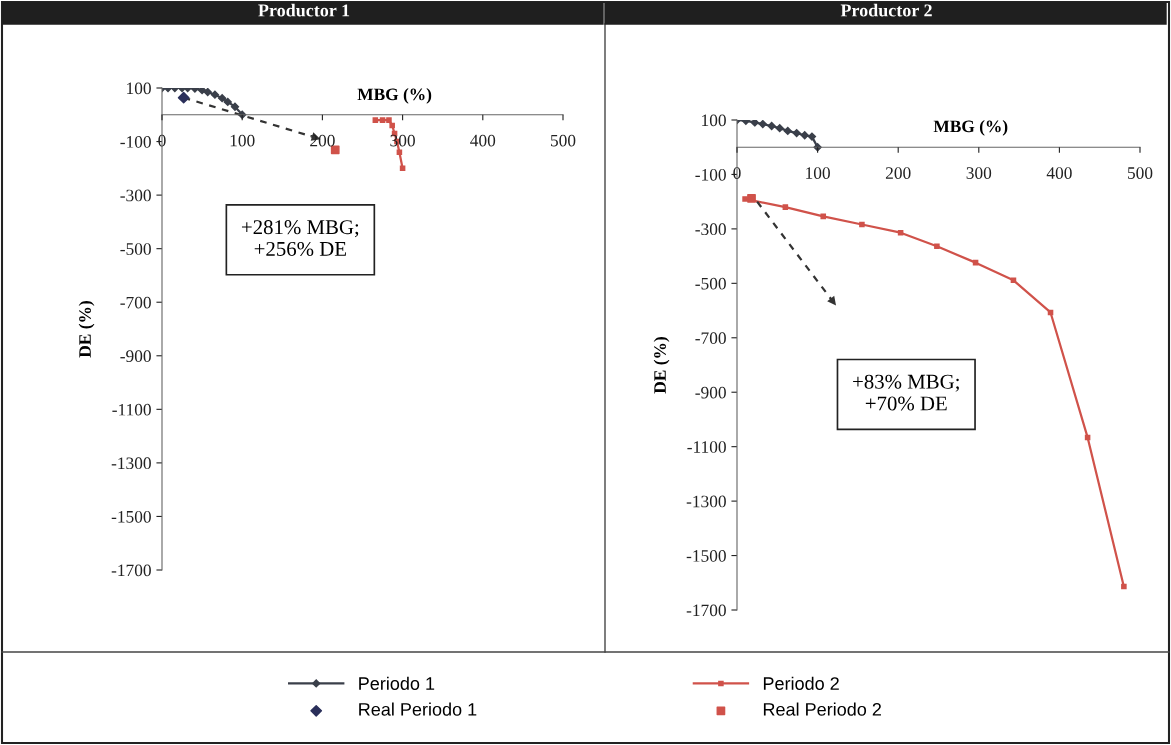  I want to click on legend-label: Periodo 1, so click(397, 683).